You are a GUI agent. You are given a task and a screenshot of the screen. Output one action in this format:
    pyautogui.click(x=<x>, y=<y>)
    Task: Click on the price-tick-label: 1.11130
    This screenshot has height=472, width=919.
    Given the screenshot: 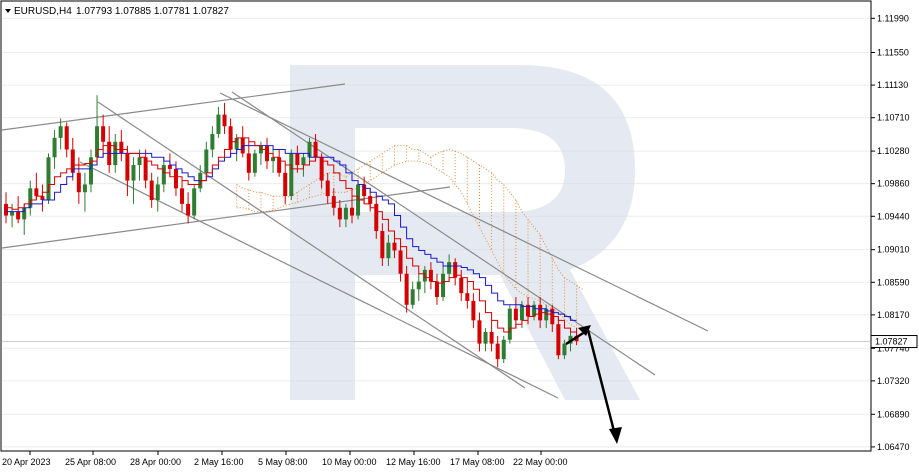 What is the action you would take?
    pyautogui.click(x=892, y=85)
    